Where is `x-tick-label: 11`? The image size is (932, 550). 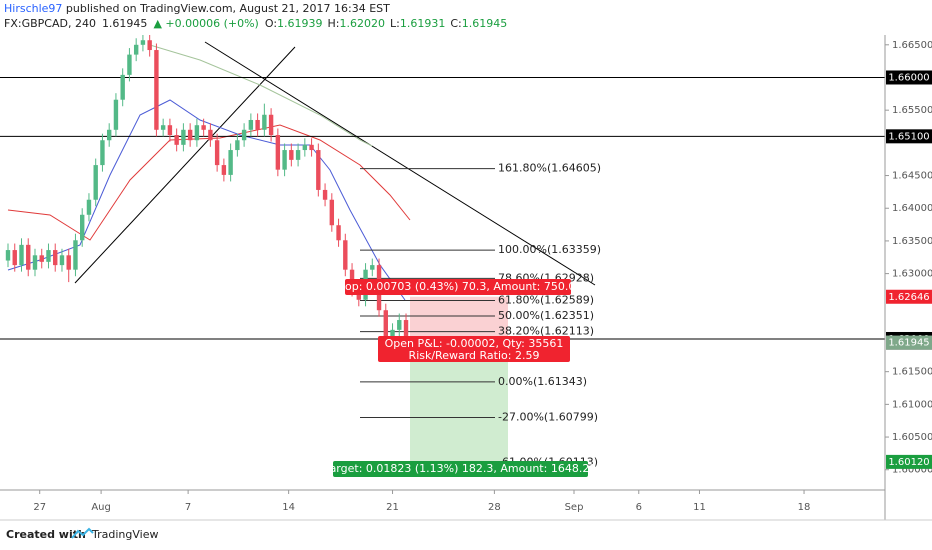 x-tick-label: 11 is located at coordinates (699, 507).